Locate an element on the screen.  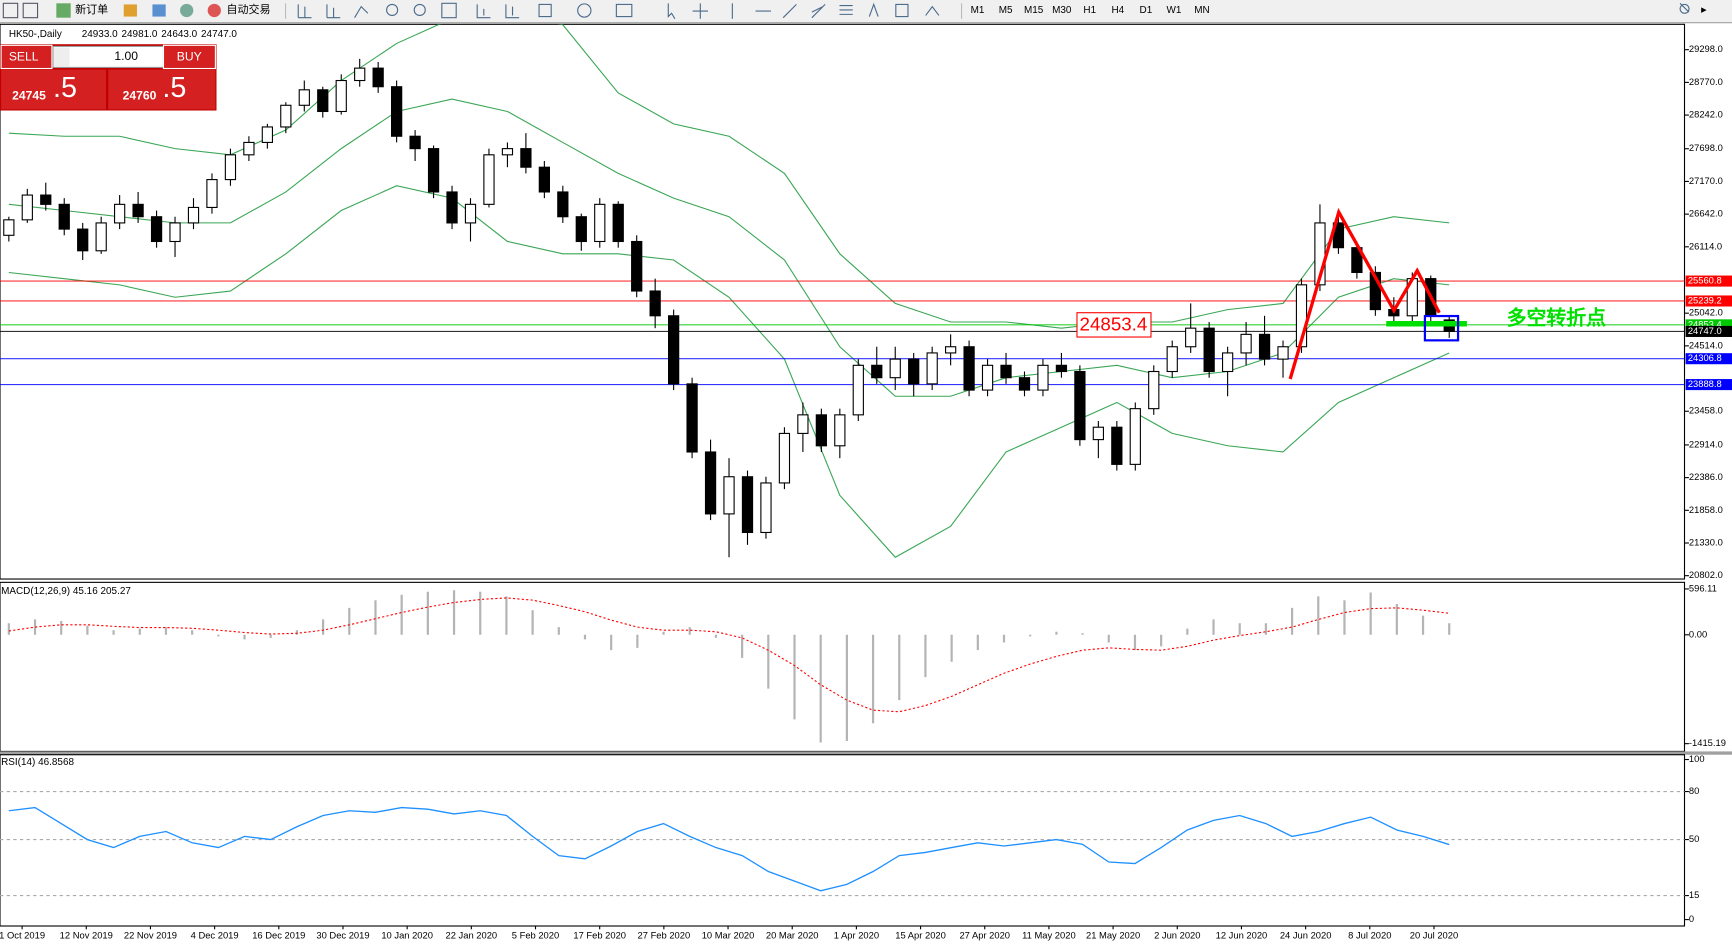
sell-button is located at coordinates (26, 57).